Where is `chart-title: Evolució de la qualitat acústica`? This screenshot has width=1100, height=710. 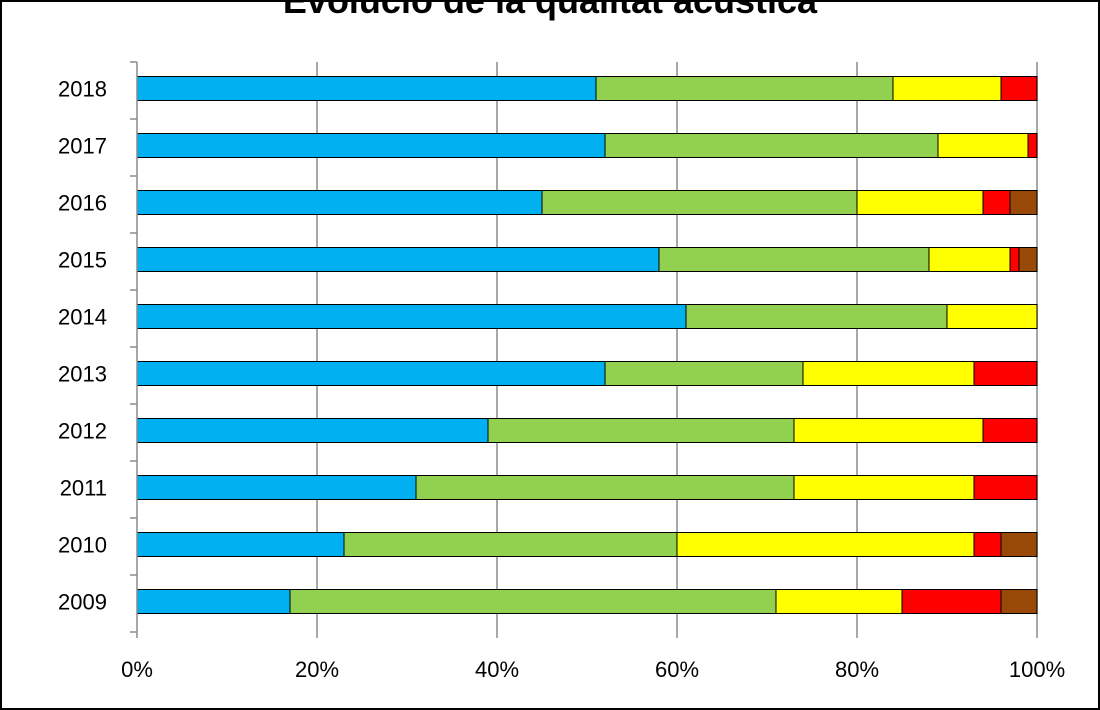 chart-title: Evolució de la qualitat acústica is located at coordinates (550, 10).